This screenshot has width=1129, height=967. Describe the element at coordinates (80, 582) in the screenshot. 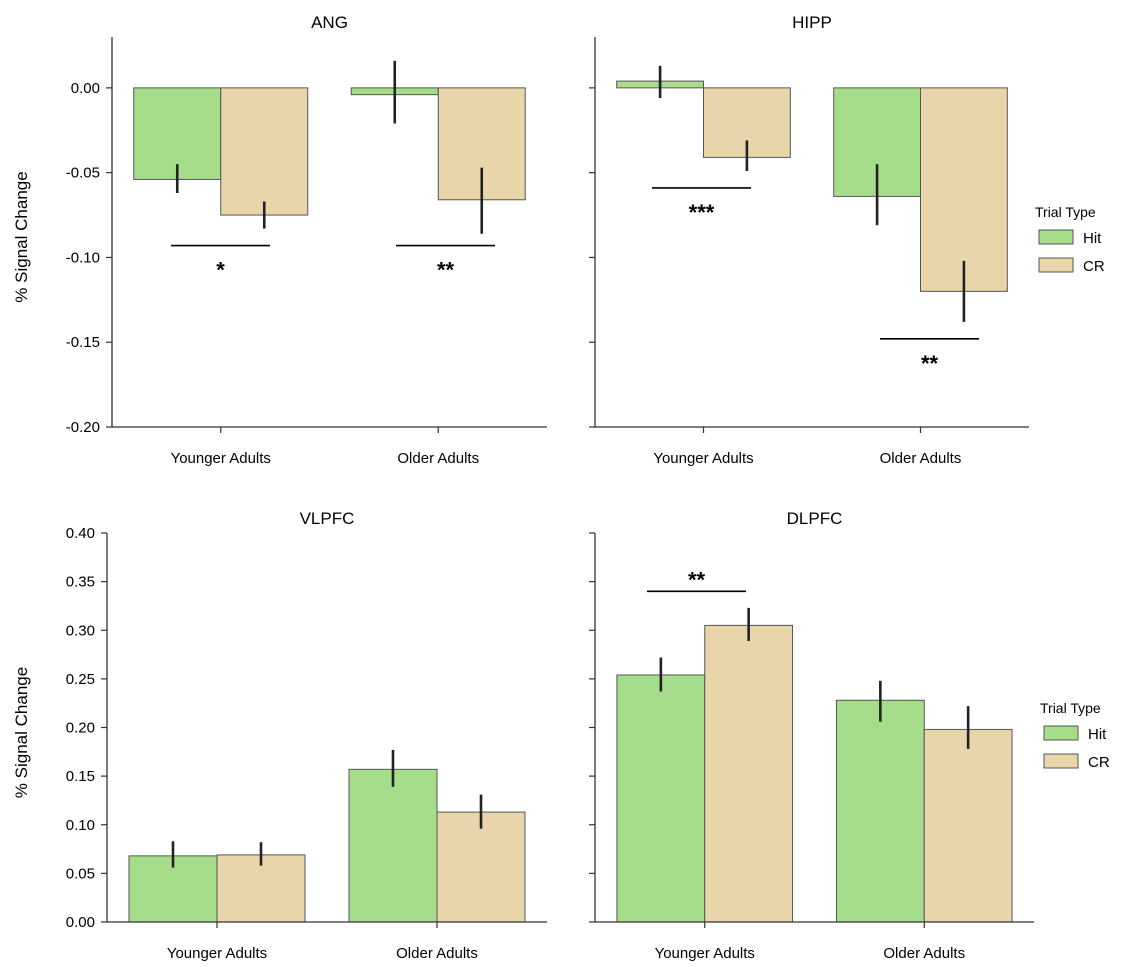

I see `y-tick-label: 0.35` at that location.